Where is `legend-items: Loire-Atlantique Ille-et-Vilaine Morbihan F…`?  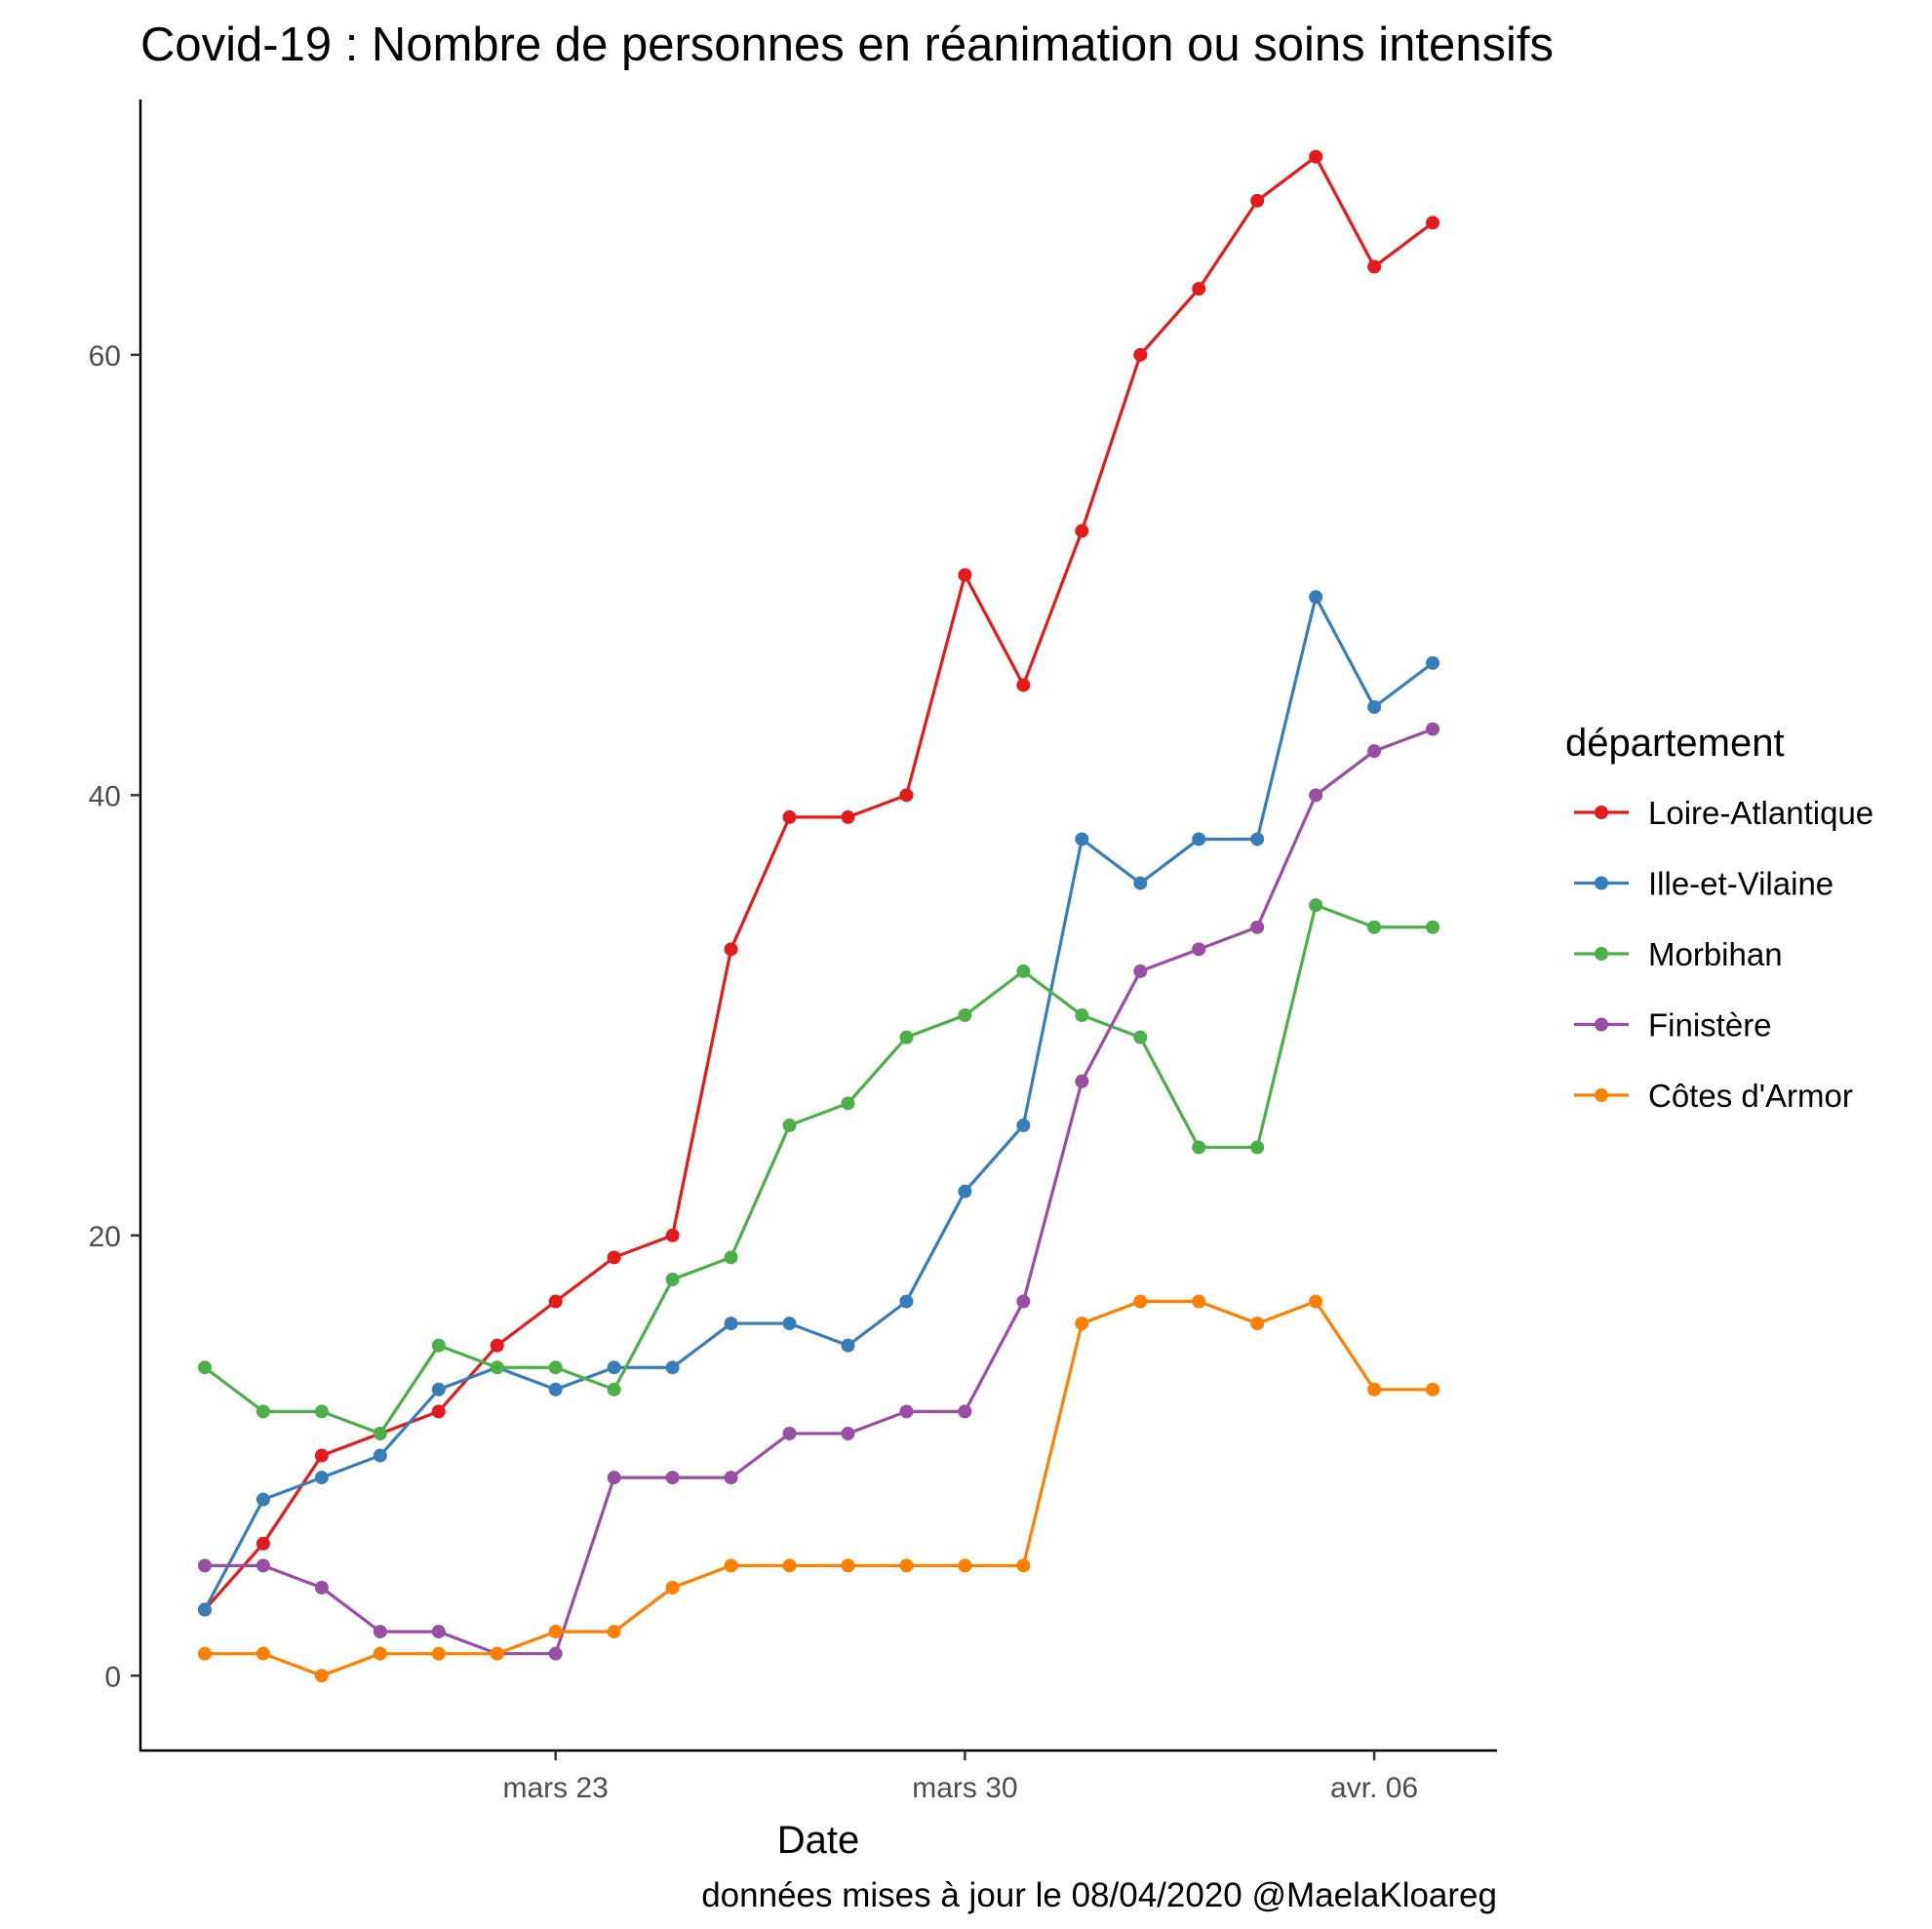
legend-items: Loire-Atlantique Ille-et-Vilaine Morbihan F… is located at coordinates (1723, 954).